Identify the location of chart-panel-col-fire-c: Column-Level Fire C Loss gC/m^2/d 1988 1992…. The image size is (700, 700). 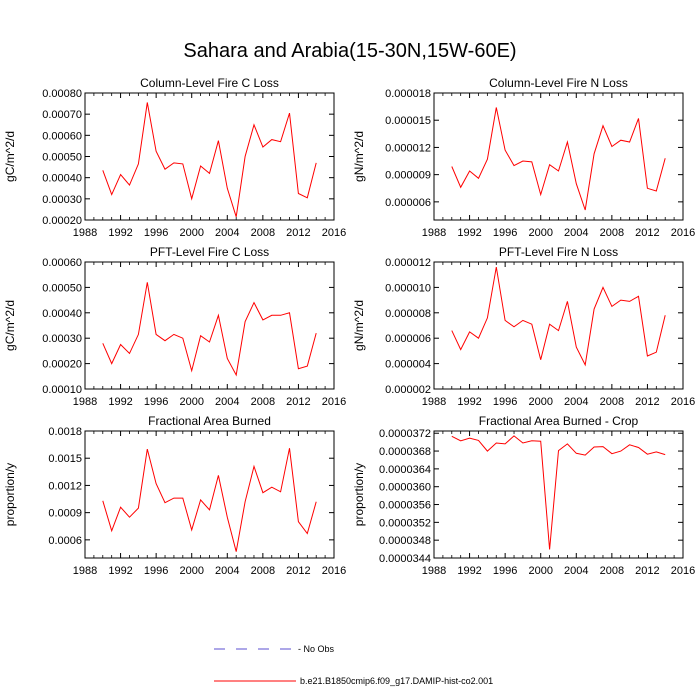
(174, 157).